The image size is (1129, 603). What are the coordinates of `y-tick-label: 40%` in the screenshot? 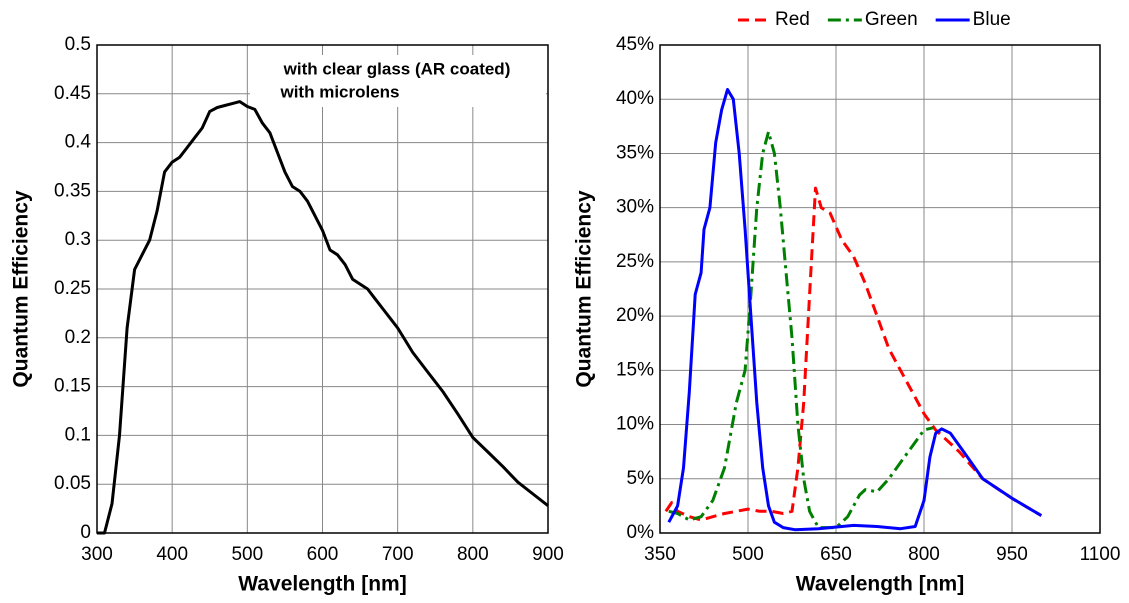 It's located at (635, 98).